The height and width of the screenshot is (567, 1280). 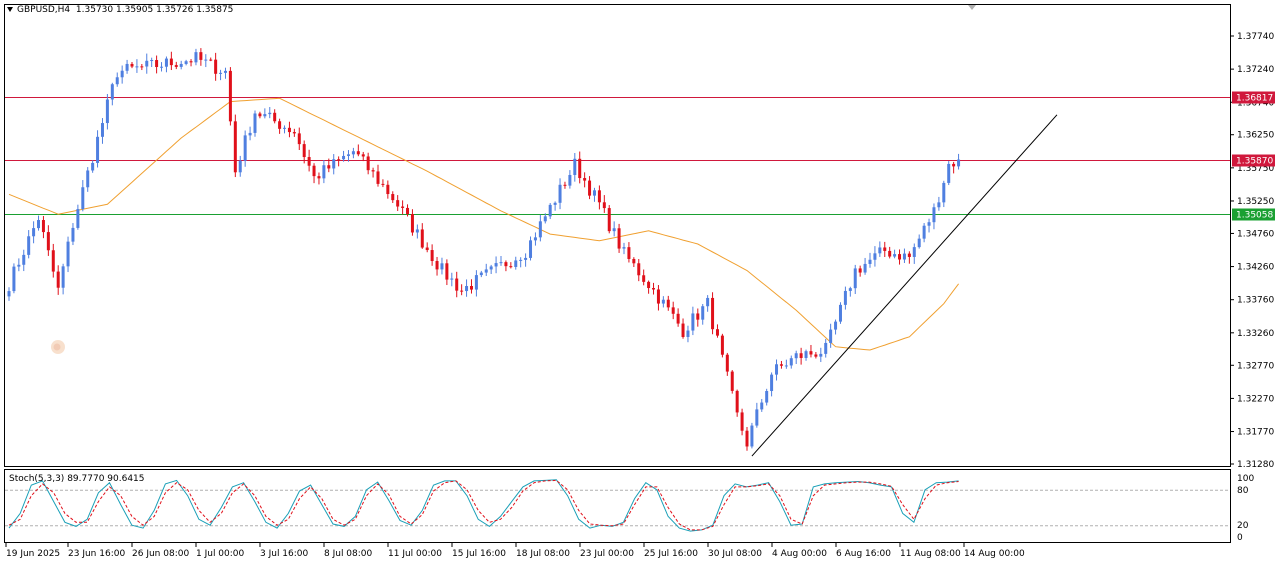 What do you see at coordinates (479, 554) in the screenshot?
I see `time-label: 15 Jul 16:00` at bounding box center [479, 554].